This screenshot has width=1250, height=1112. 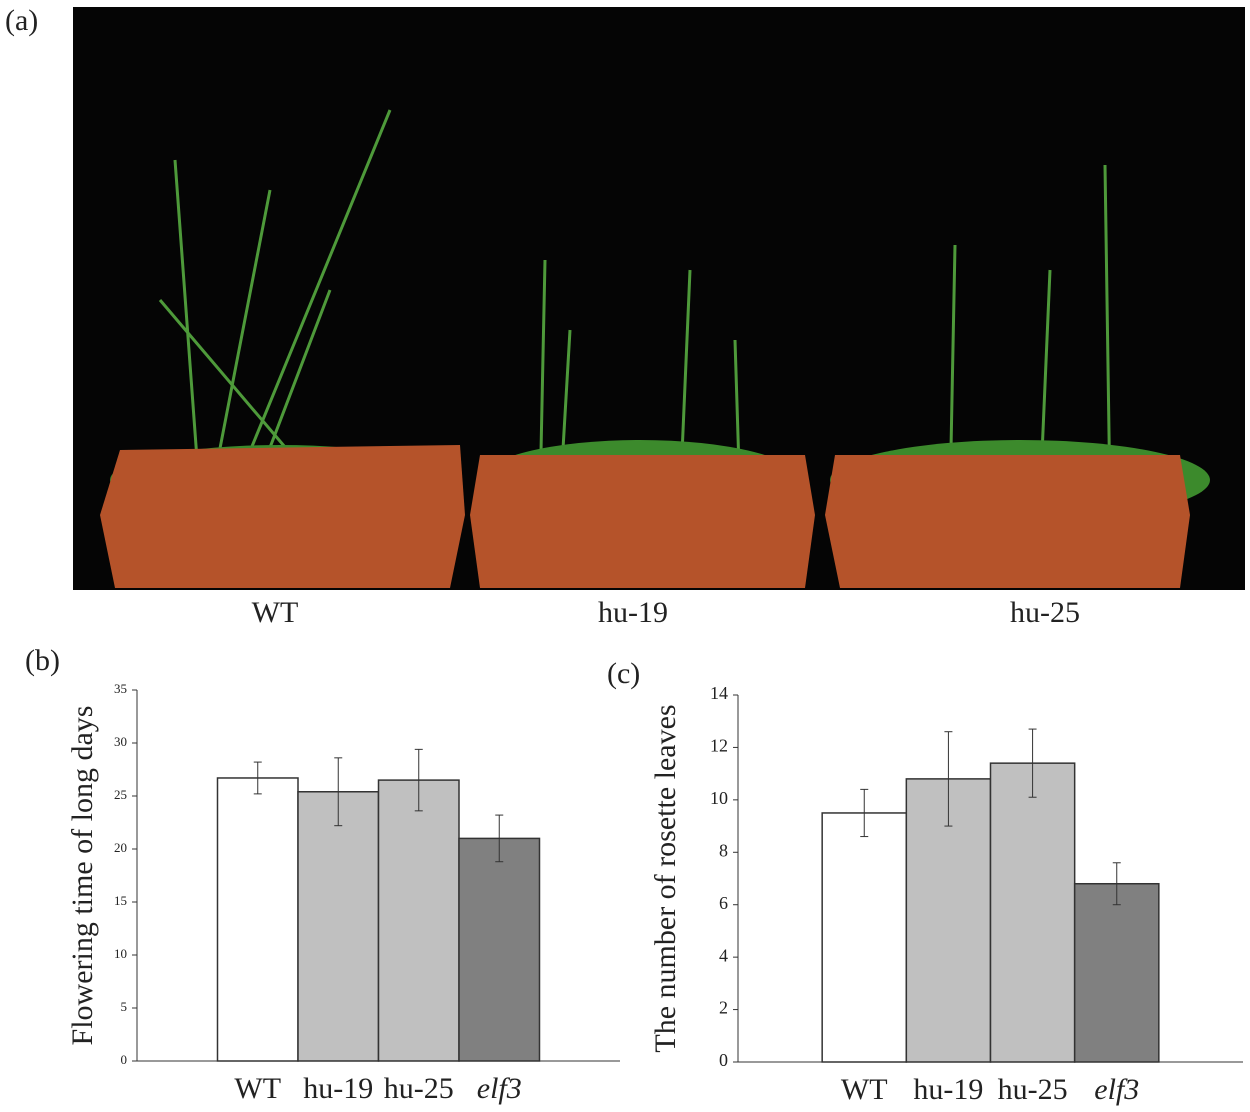 What do you see at coordinates (633, 612) in the screenshot?
I see `photo-label: hu-19` at bounding box center [633, 612].